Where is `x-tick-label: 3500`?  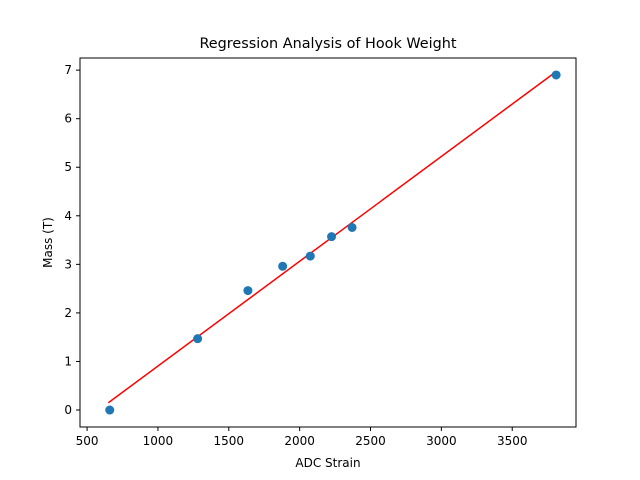
x-tick-label: 3500 is located at coordinates (512, 441).